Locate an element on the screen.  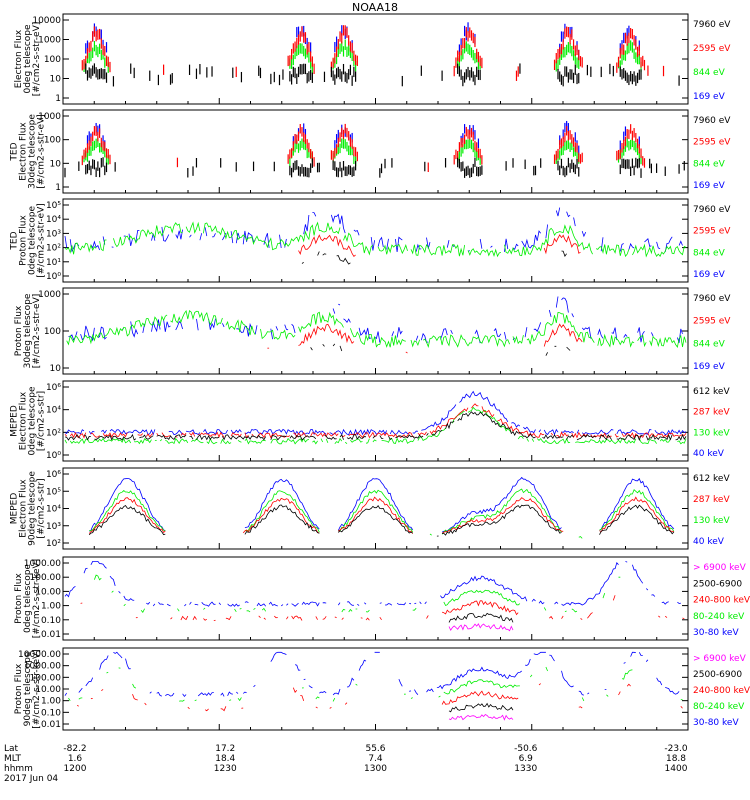
legend-entry: 2500-6900 is located at coordinates (717, 584).